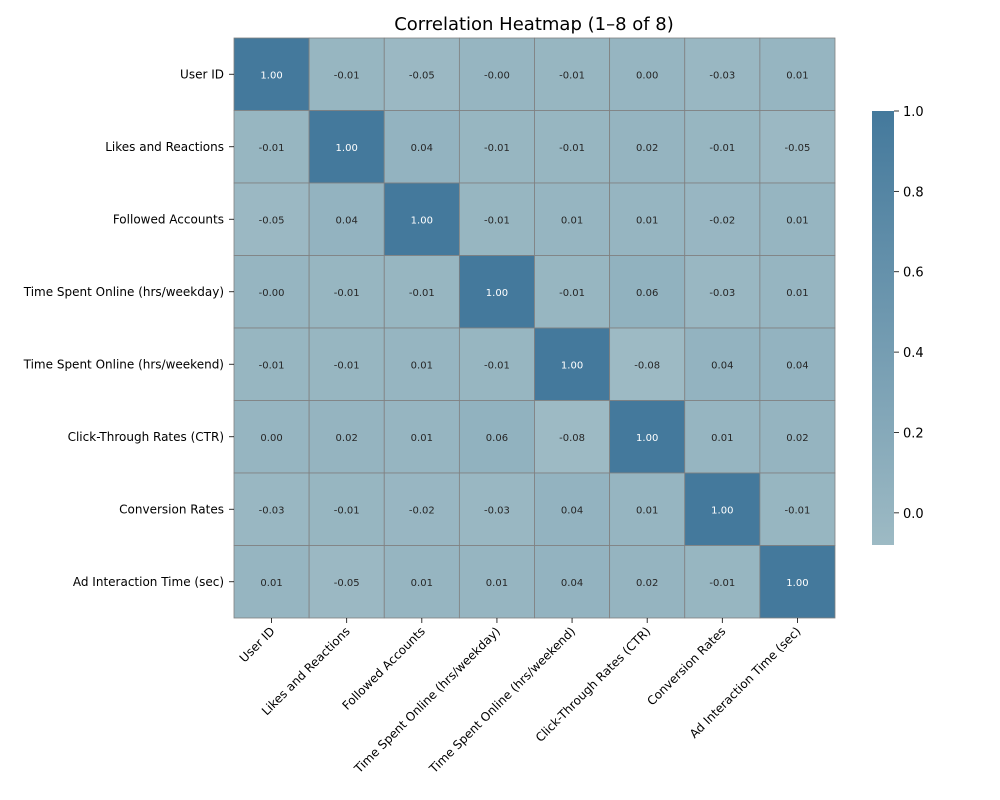 The height and width of the screenshot is (800, 1000). Describe the element at coordinates (502, 700) in the screenshot. I see `x-tick-label: Time Spent Online (hrs/weekend)` at that location.